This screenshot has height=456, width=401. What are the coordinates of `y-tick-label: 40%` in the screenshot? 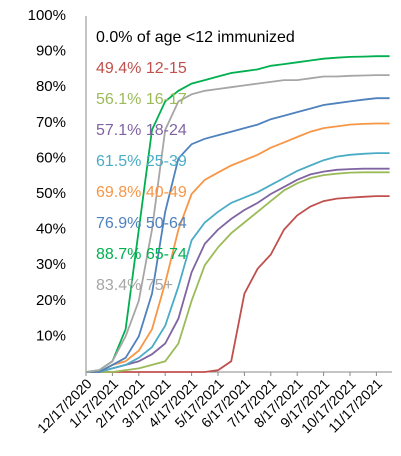 It's located at (51, 229).